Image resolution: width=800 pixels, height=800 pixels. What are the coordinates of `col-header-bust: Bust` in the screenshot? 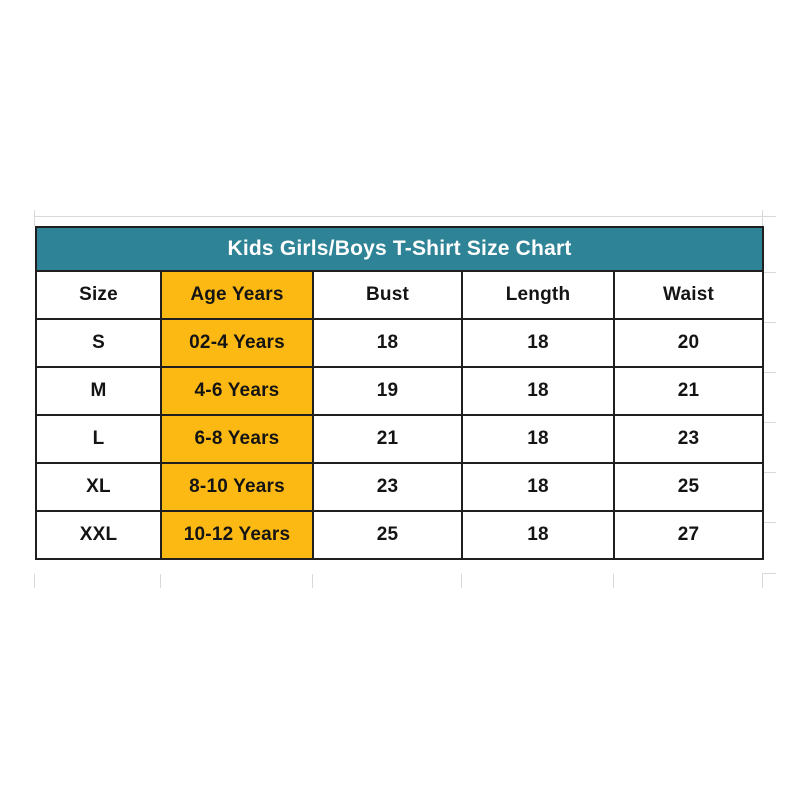 It's located at (387, 295).